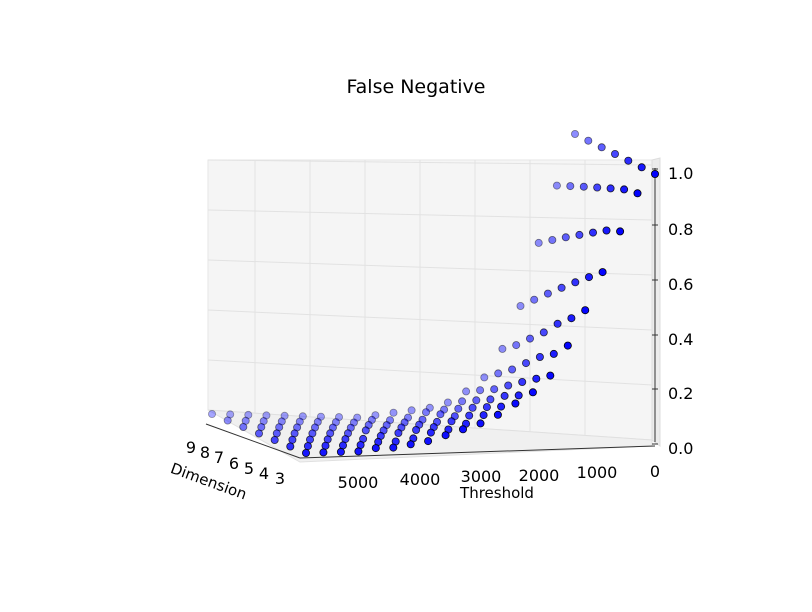  I want to click on y-tick-label: 1000, so click(597, 472).